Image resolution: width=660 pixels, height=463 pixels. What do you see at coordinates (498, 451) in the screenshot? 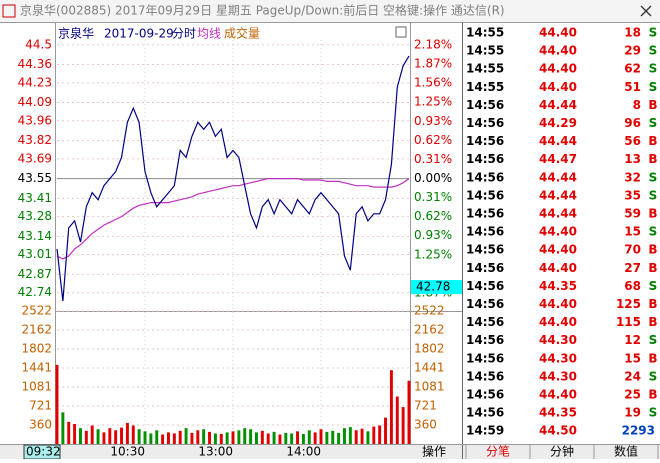
I see `tab: 分笔` at bounding box center [498, 451].